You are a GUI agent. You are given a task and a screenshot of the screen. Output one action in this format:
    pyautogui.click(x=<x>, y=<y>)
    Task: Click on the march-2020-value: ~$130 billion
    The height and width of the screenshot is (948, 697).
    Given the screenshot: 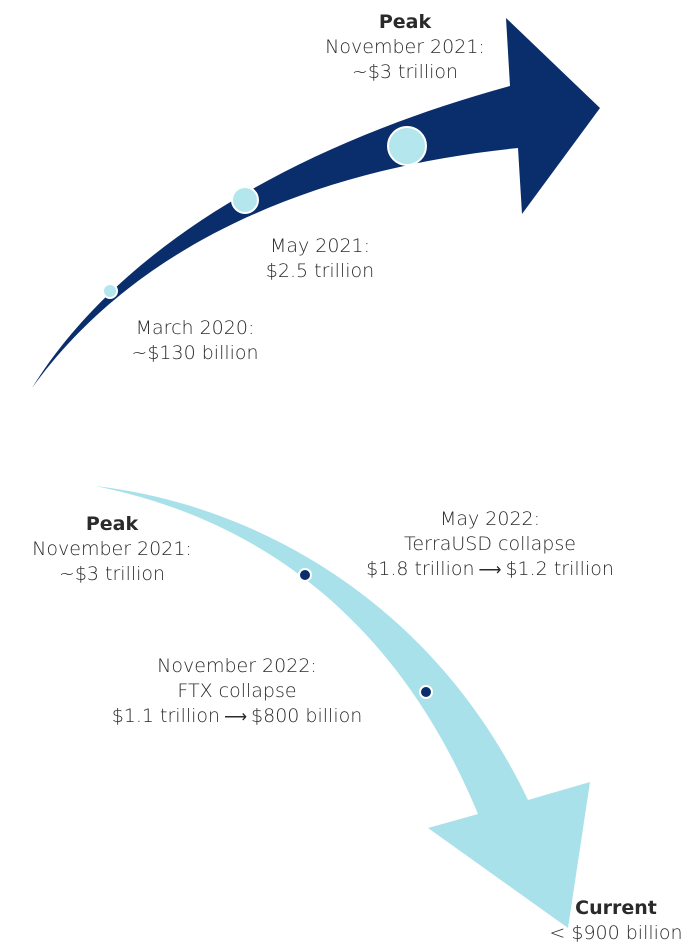 What is the action you would take?
    pyautogui.click(x=195, y=353)
    